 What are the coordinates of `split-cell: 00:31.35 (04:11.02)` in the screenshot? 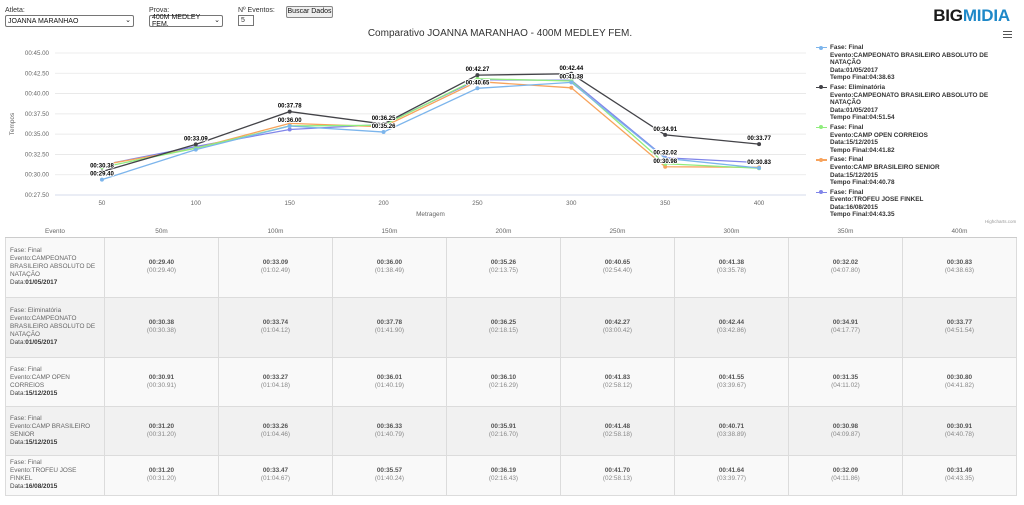 It's located at (845, 381).